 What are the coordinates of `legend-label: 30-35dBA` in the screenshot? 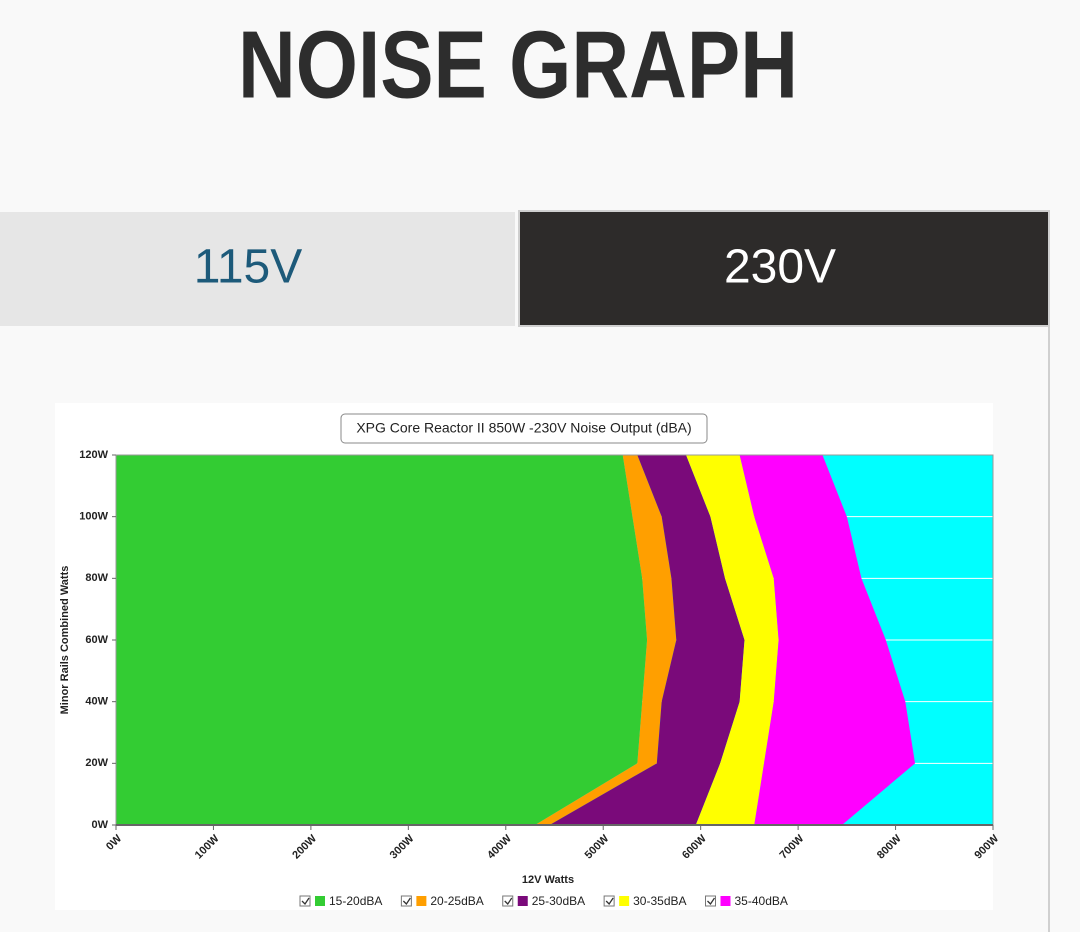 It's located at (659, 901).